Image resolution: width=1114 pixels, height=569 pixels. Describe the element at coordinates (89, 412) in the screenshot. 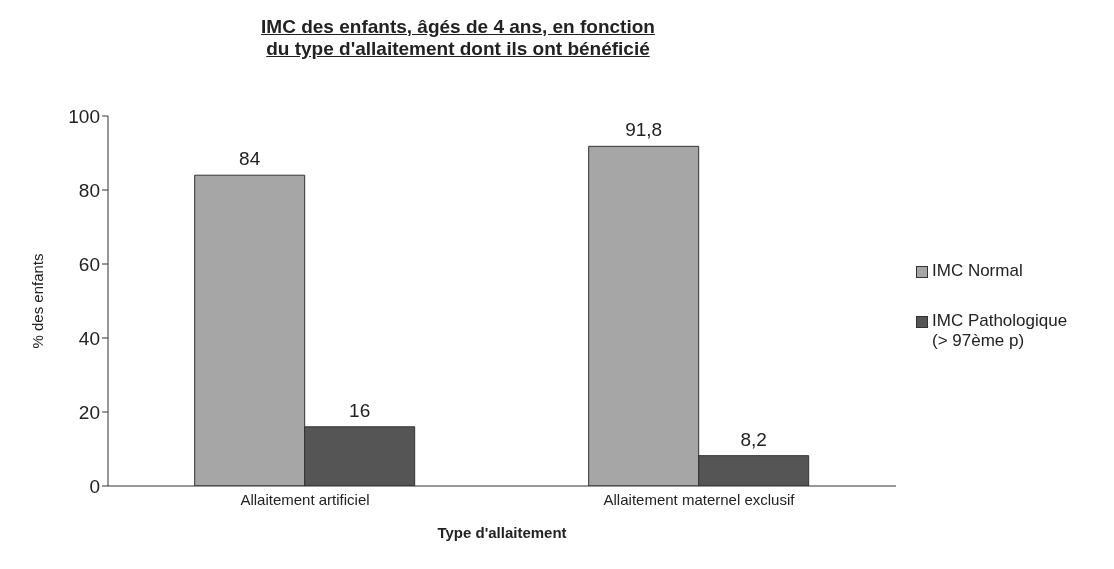

I see `y-tick-label: 20` at that location.